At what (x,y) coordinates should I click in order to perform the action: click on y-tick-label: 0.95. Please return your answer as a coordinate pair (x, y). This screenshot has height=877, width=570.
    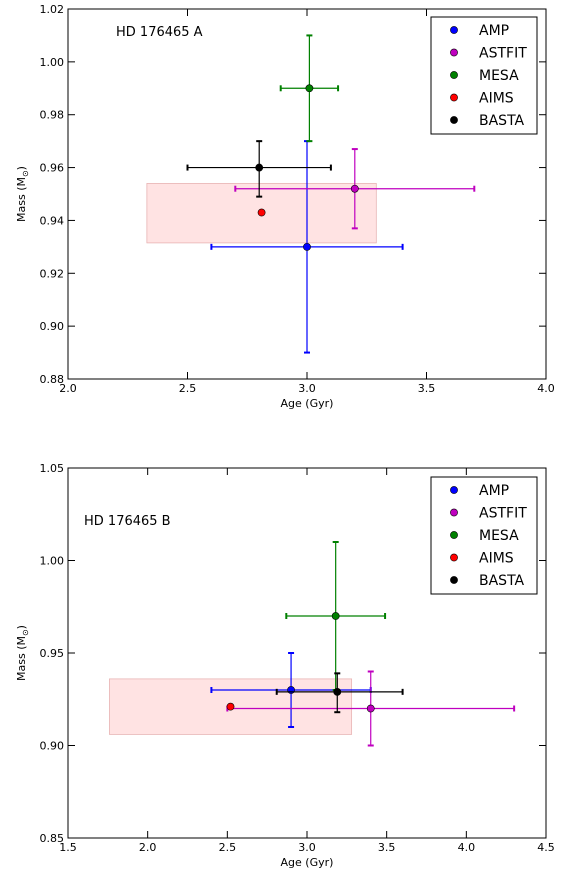
    Looking at the image, I should click on (52, 653).